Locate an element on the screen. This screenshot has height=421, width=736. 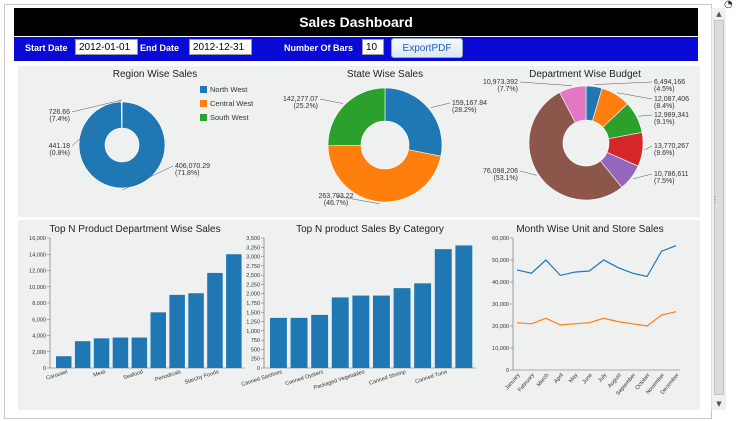
bar0-xtick-label-1: Meat is located at coordinates (100, 374).